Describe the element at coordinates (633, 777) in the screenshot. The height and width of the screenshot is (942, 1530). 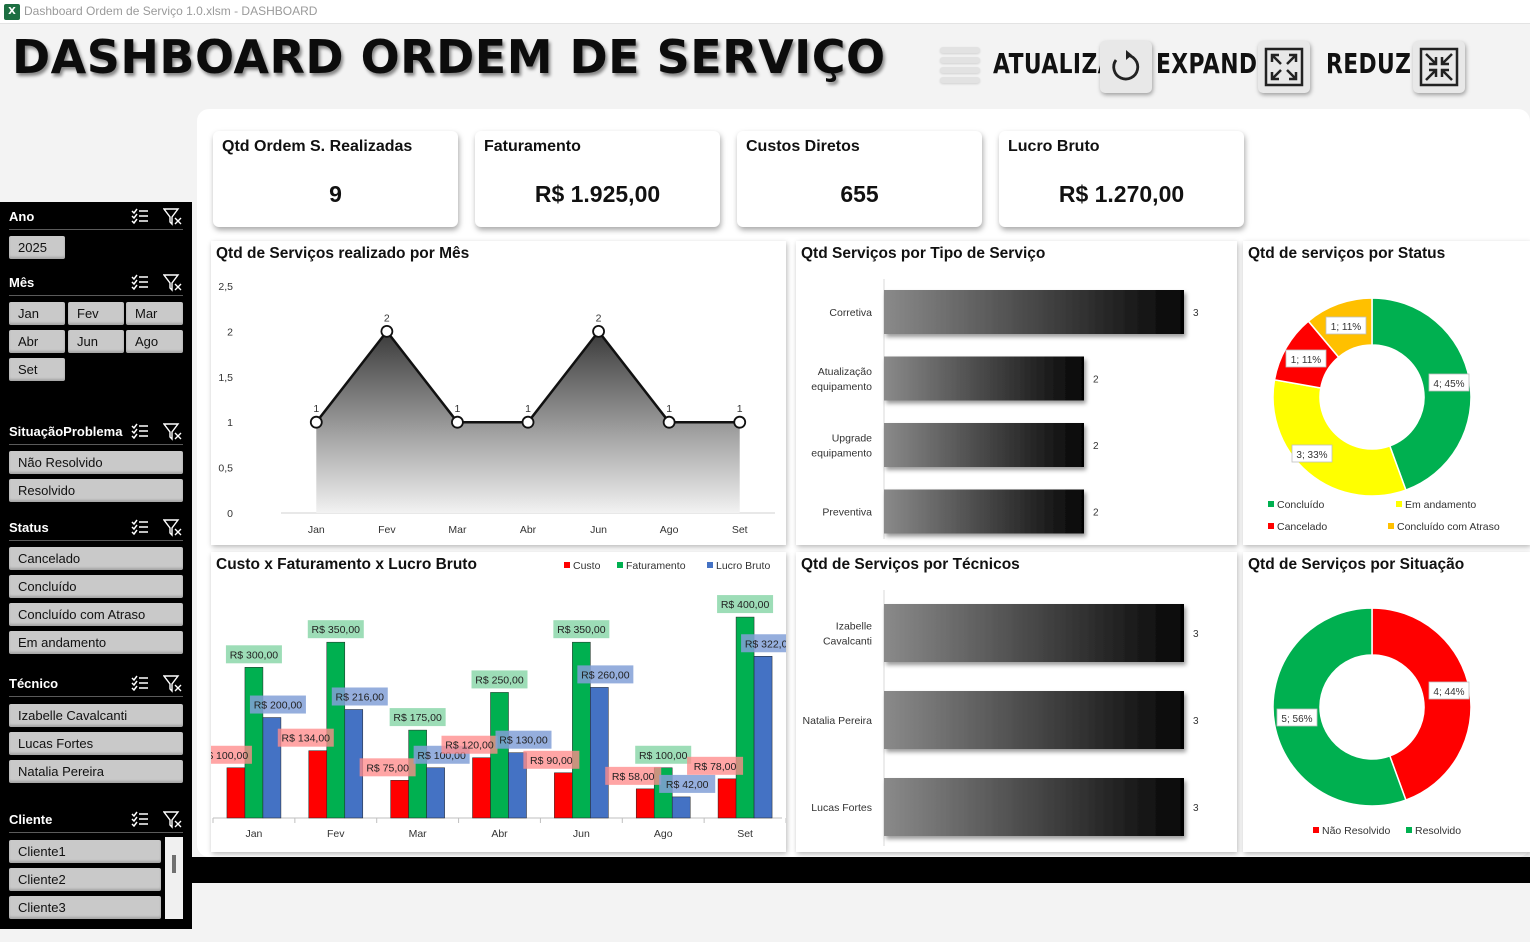
I see `data-label: R$ 58,00` at that location.